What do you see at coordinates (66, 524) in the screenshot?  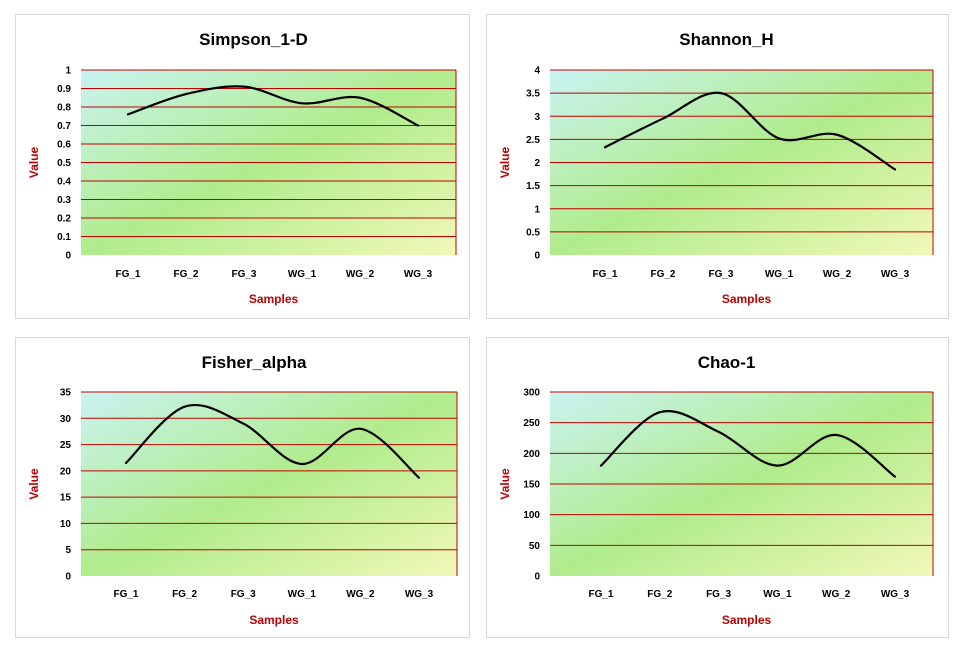 I see `y-tick-label: 10` at bounding box center [66, 524].